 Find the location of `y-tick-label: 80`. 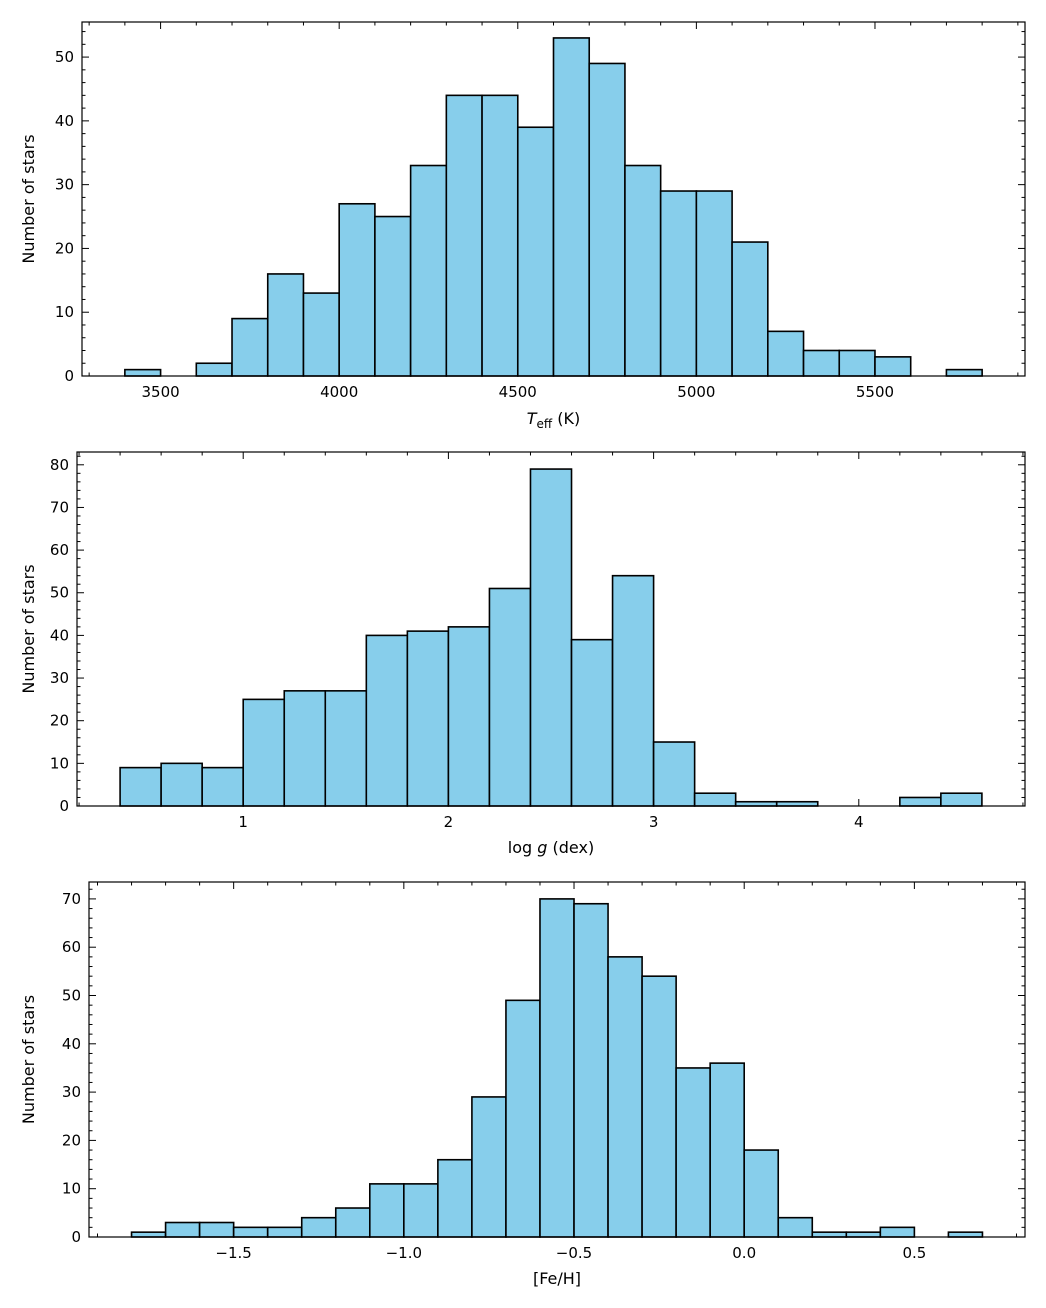

y-tick-label: 80 is located at coordinates (59, 465).